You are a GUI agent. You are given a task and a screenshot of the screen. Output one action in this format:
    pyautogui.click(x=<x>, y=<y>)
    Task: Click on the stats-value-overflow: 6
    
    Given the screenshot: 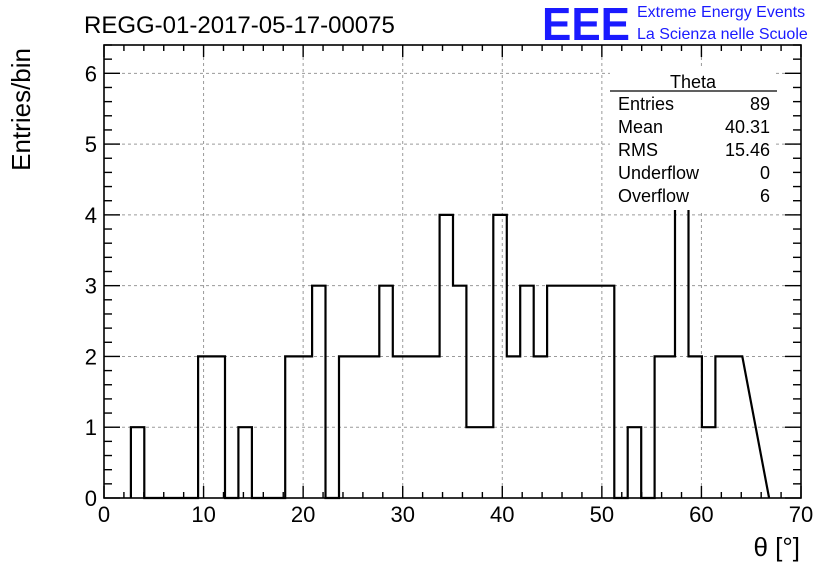 What is the action you would take?
    pyautogui.click(x=765, y=196)
    